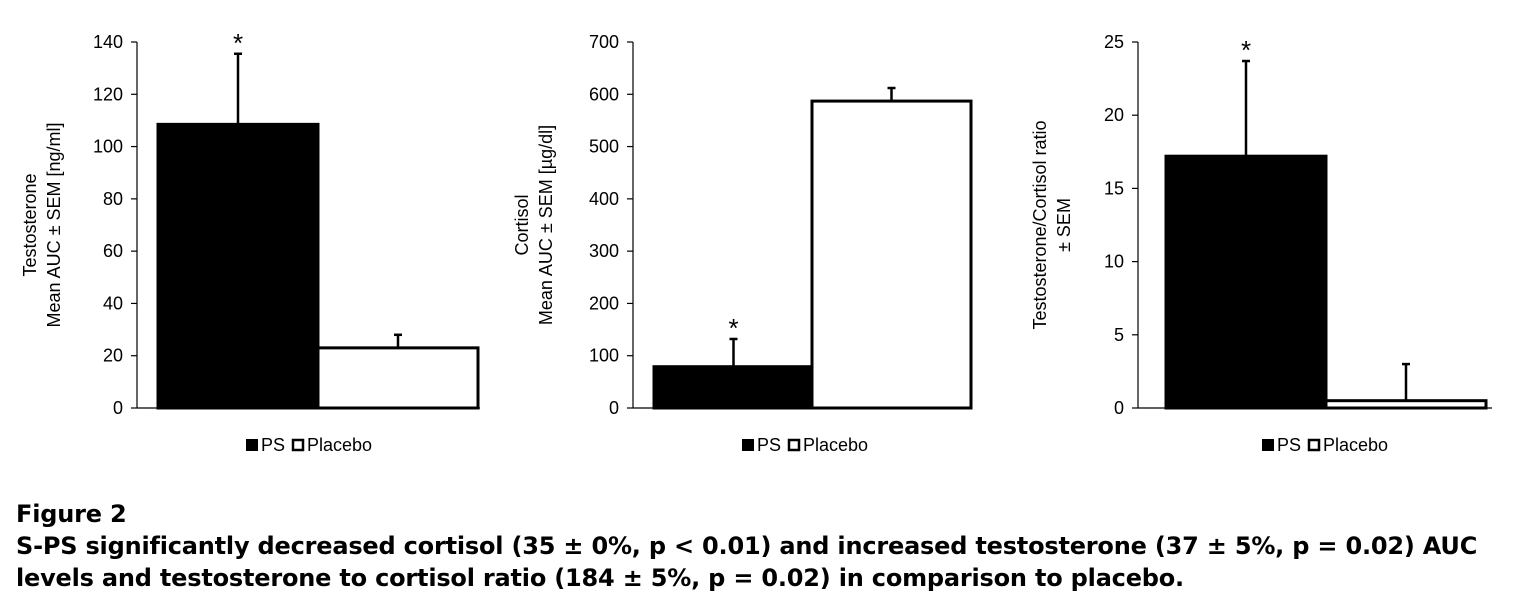 This screenshot has height=601, width=1535. Describe the element at coordinates (891, 254) in the screenshot. I see `chart2-bar-placebo` at that location.